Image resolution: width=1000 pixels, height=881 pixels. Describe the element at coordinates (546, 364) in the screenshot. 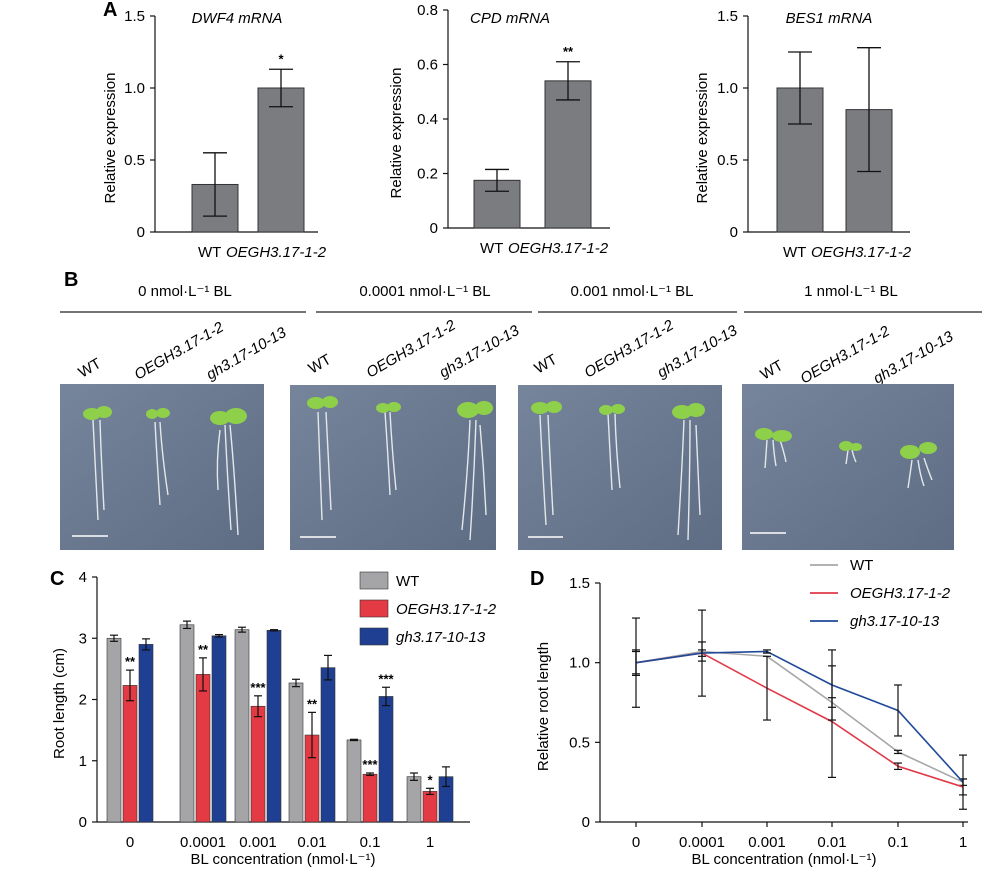

I see `genotype-label-wt-2: WT` at that location.